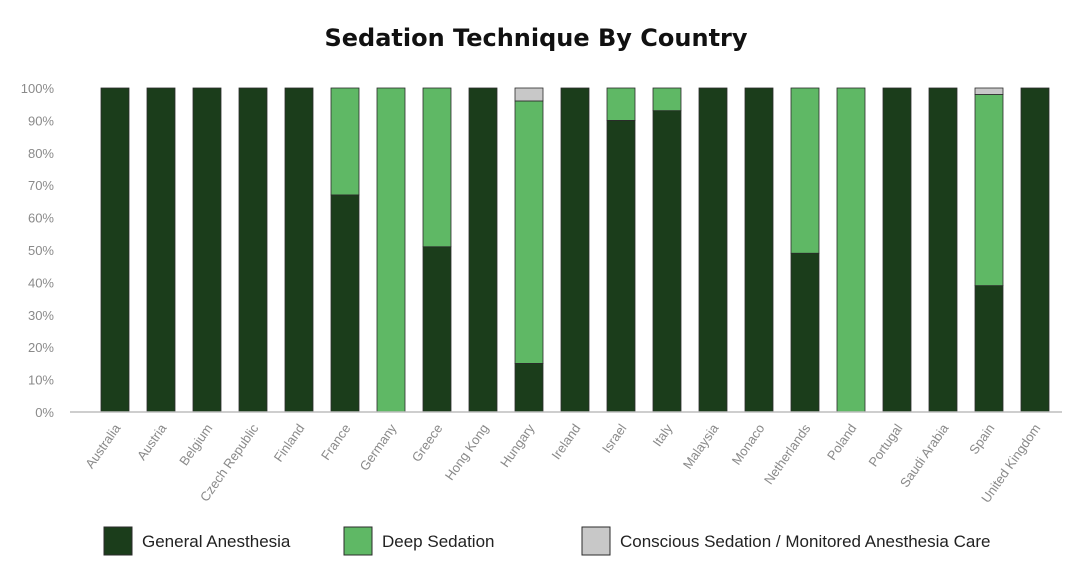 Image resolution: width=1080 pixels, height=580 pixels. Describe the element at coordinates (748, 444) in the screenshot. I see `x-tick-label: Monaco` at that location.